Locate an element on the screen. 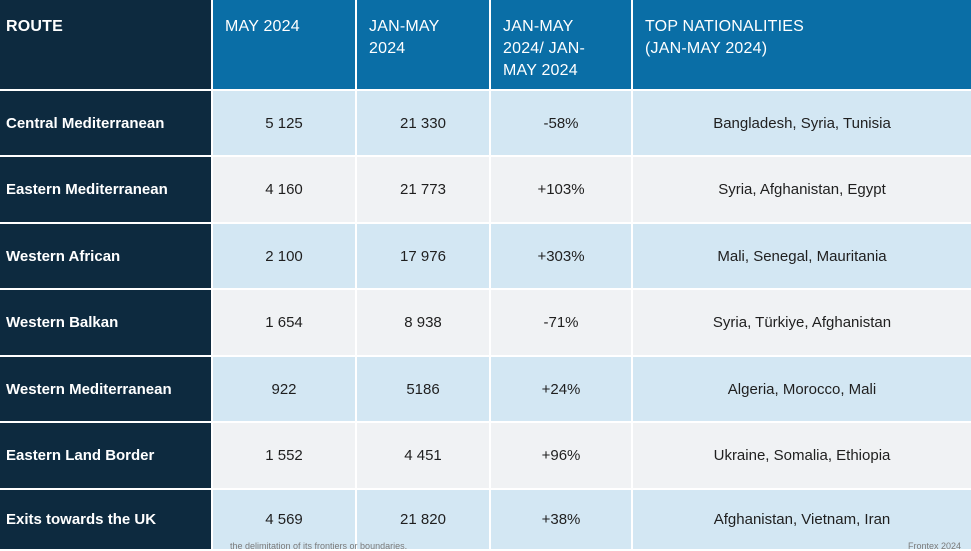 Image resolution: width=971 pixels, height=551 pixels. header-may-2024: MAY 2024 is located at coordinates (285, 45).